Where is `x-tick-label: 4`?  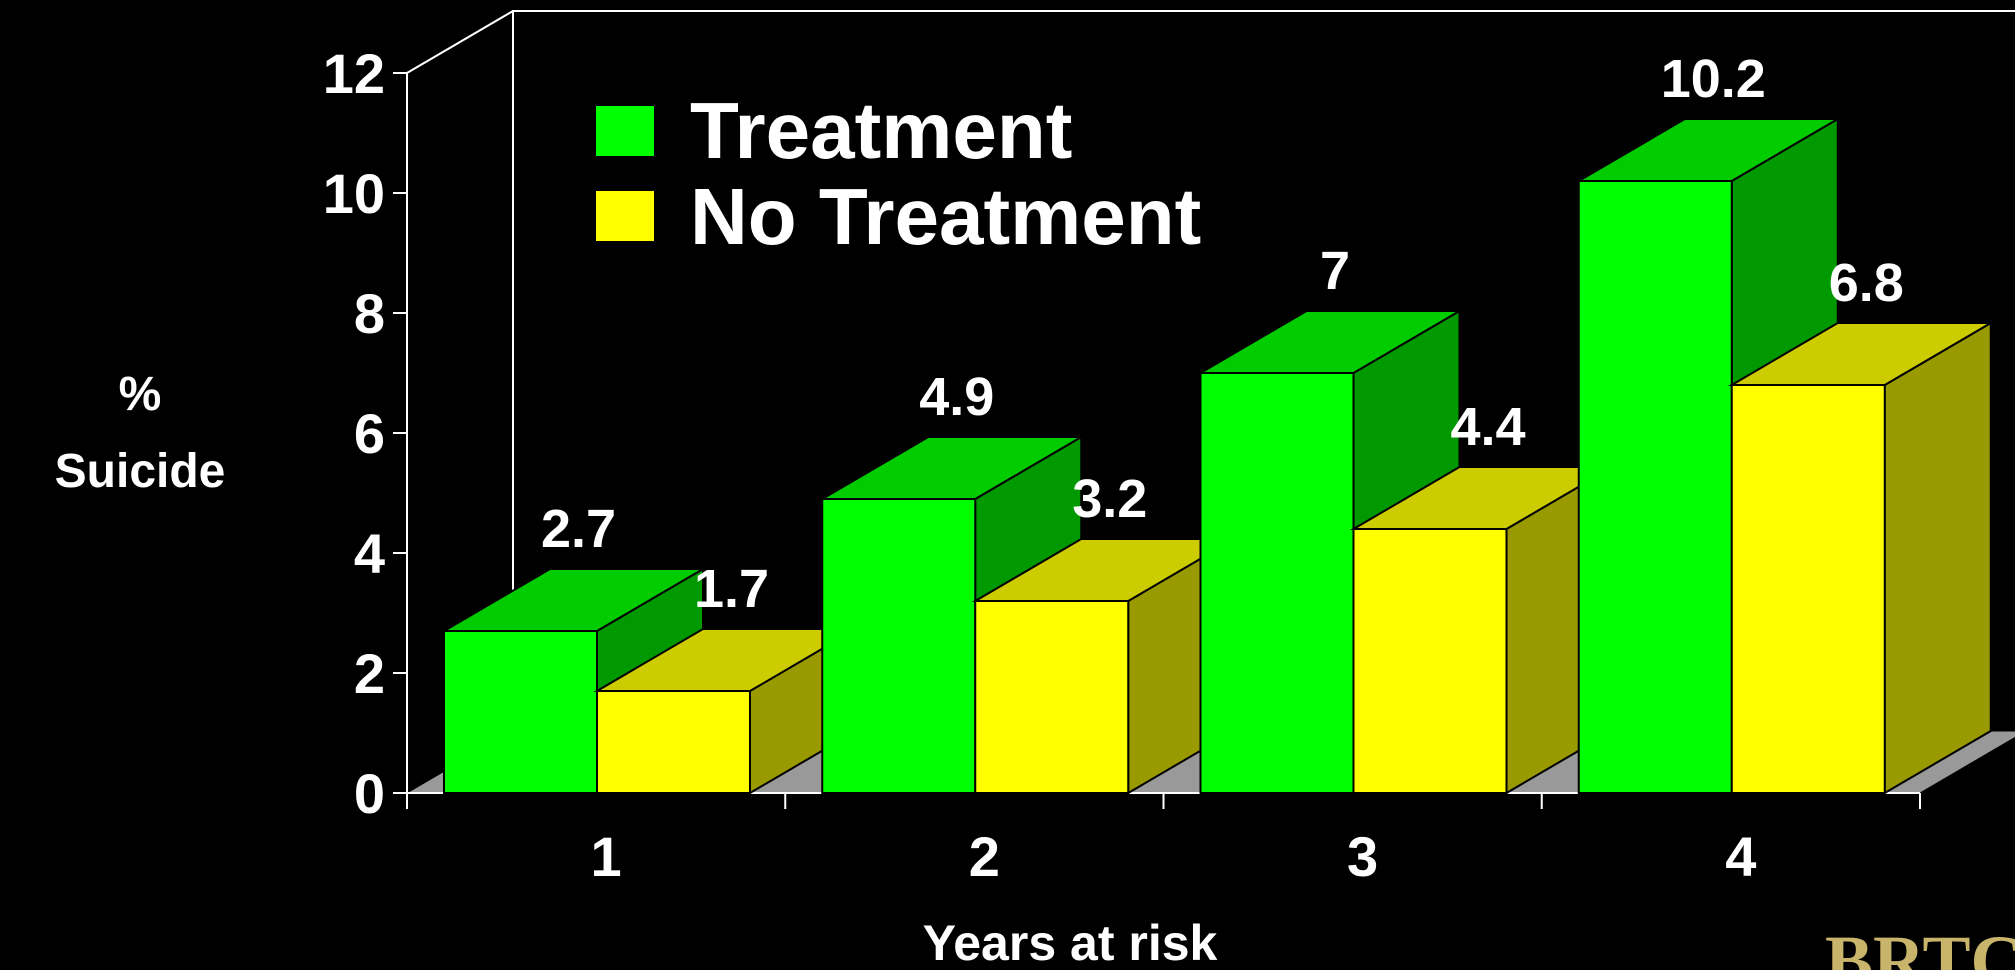
x-tick-label: 4 is located at coordinates (1740, 856).